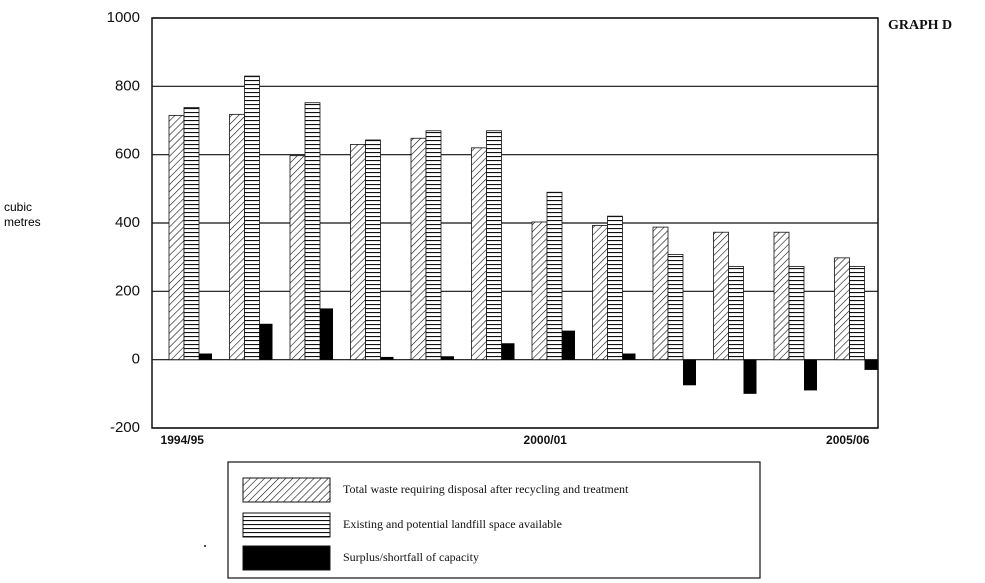 Image resolution: width=985 pixels, height=583 pixels. I want to click on y-tick-label: 1000, so click(123, 17).